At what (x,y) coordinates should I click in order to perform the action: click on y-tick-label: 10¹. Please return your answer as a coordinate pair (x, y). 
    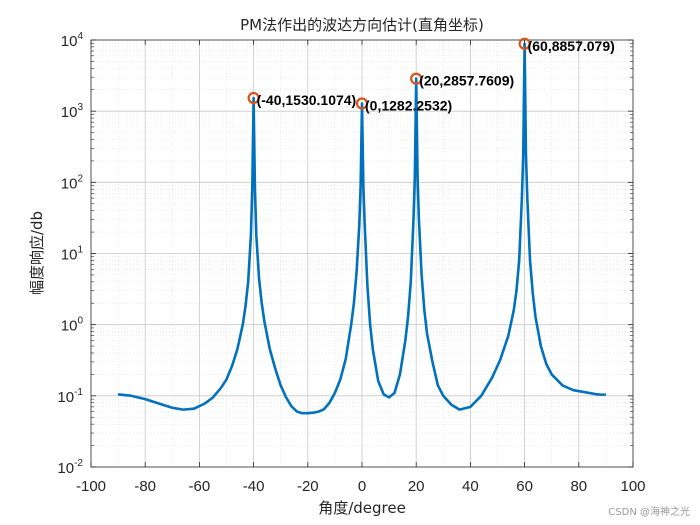
    Looking at the image, I should click on (72, 254).